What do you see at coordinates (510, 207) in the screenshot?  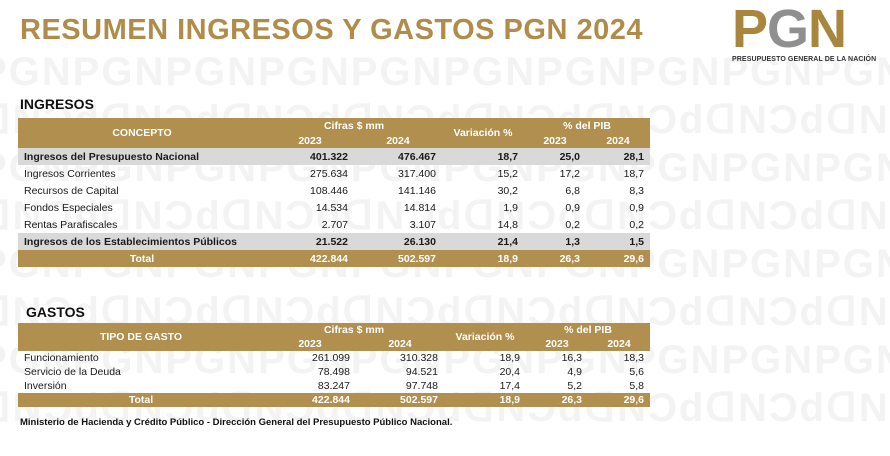 I see `cell-variacion: 1,9` at bounding box center [510, 207].